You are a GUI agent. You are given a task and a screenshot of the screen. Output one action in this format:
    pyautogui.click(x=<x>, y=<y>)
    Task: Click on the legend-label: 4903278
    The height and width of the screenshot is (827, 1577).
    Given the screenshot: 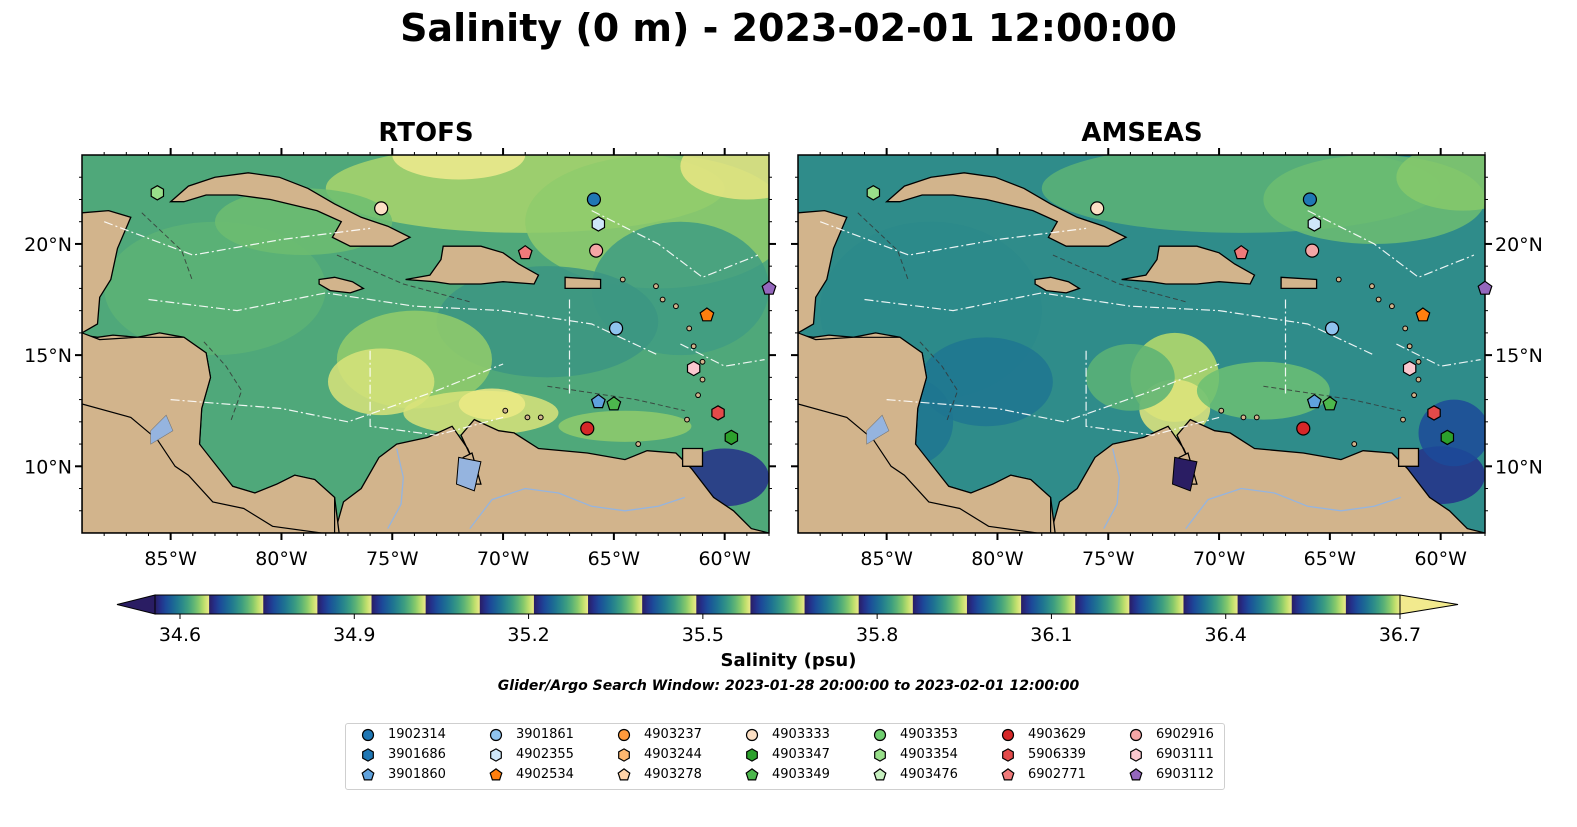 What is the action you would take?
    pyautogui.click(x=673, y=774)
    